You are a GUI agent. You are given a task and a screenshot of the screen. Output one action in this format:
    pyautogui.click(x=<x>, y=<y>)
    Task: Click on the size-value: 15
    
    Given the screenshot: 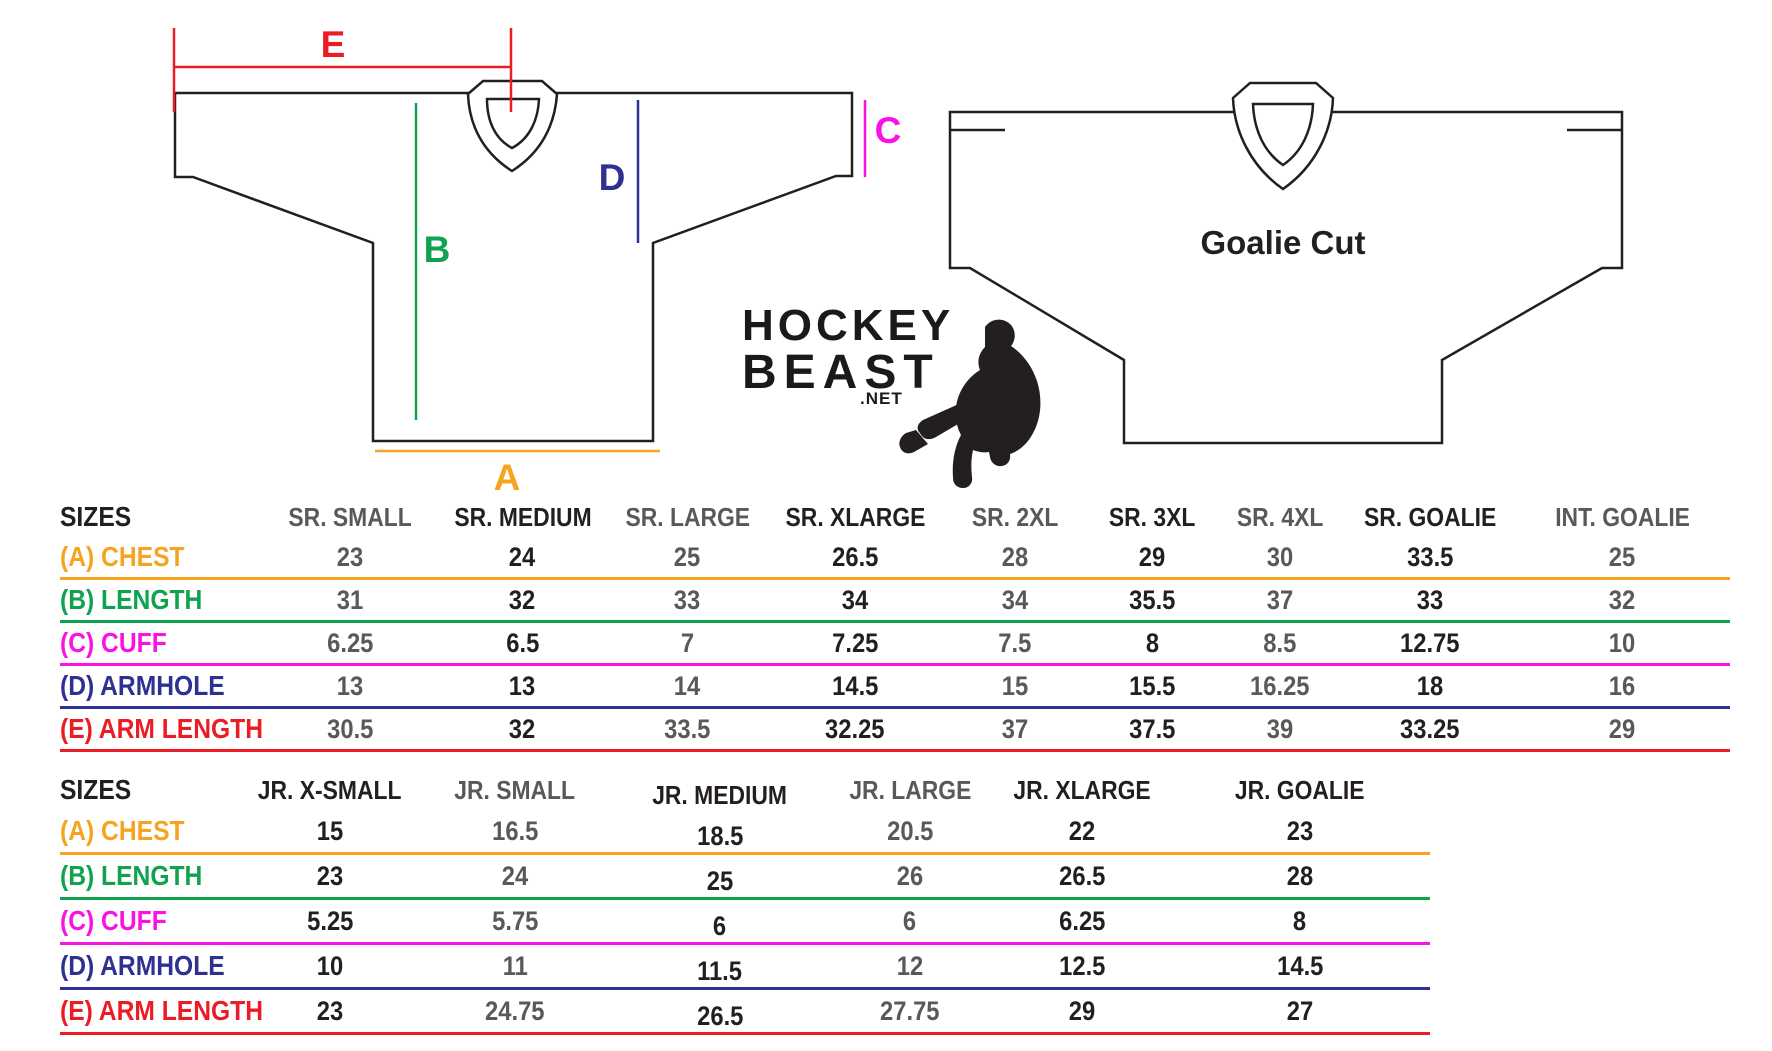 What is the action you would take?
    pyautogui.click(x=1015, y=685)
    